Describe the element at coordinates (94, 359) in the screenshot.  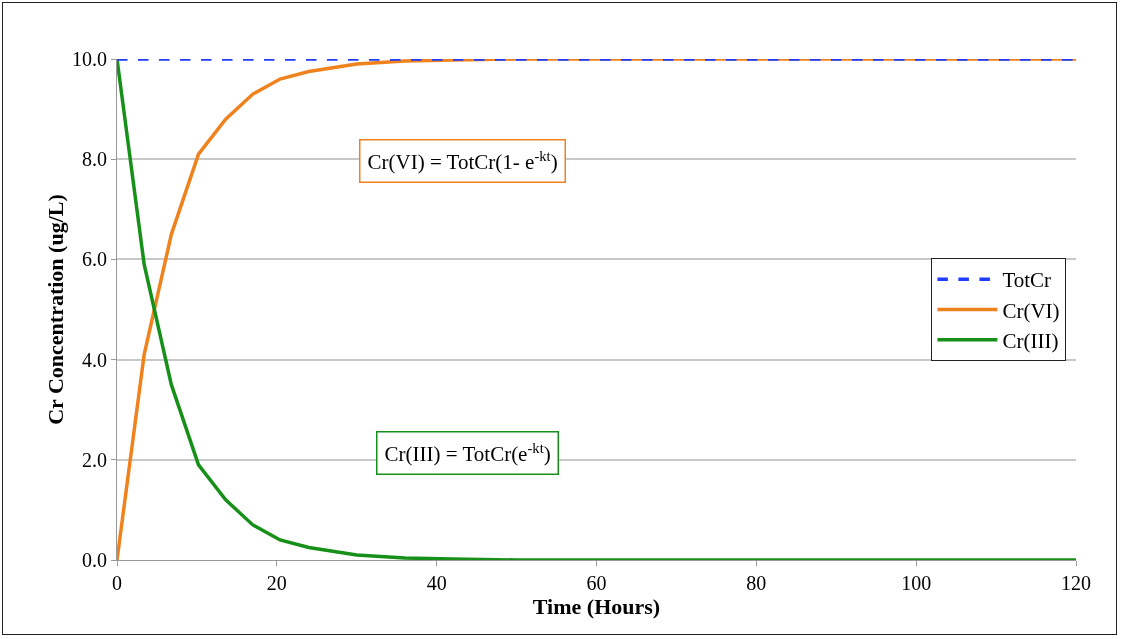
I see `y-tick-label: 4.0` at that location.